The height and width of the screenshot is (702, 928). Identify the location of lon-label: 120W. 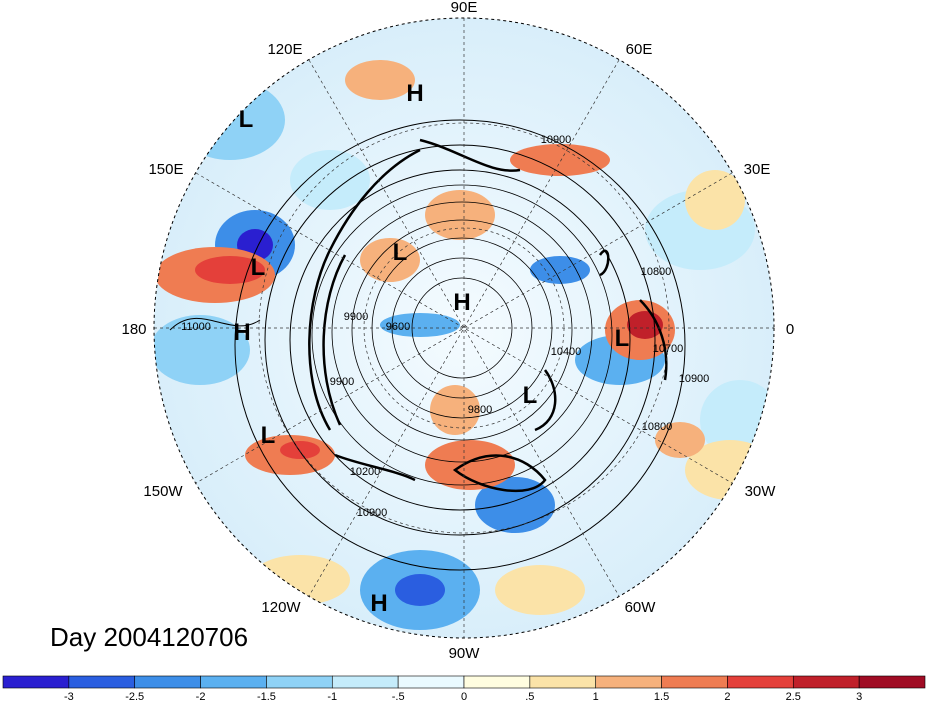
(281, 607).